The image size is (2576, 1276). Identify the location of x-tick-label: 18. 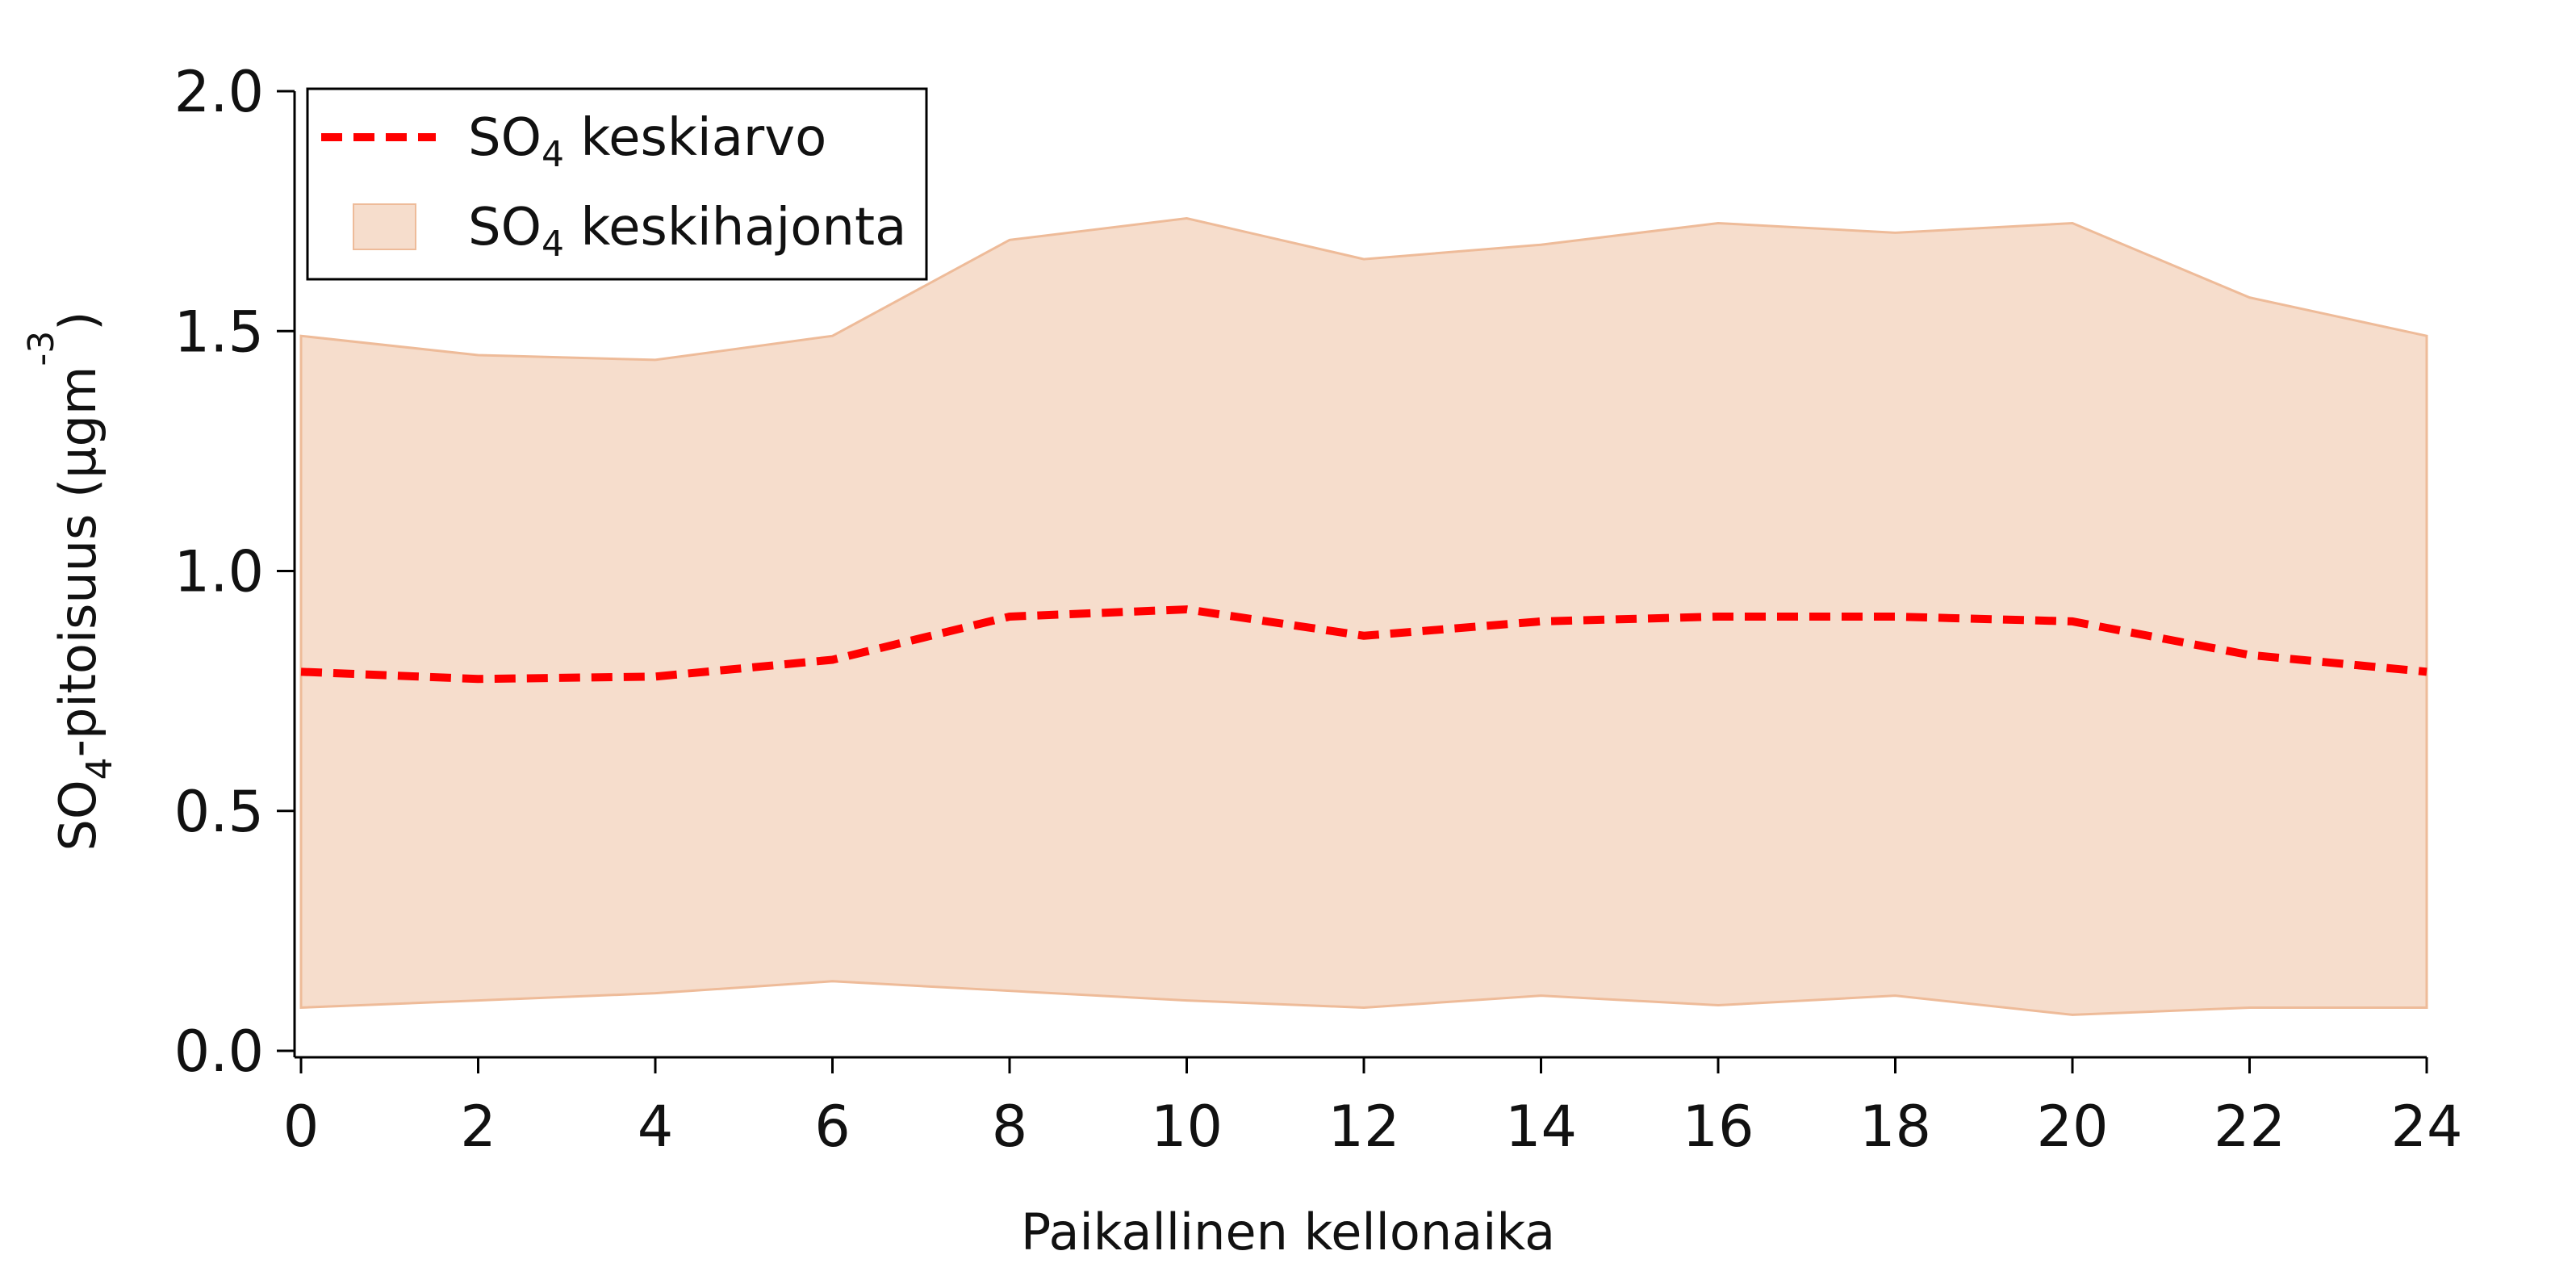
(1895, 1127).